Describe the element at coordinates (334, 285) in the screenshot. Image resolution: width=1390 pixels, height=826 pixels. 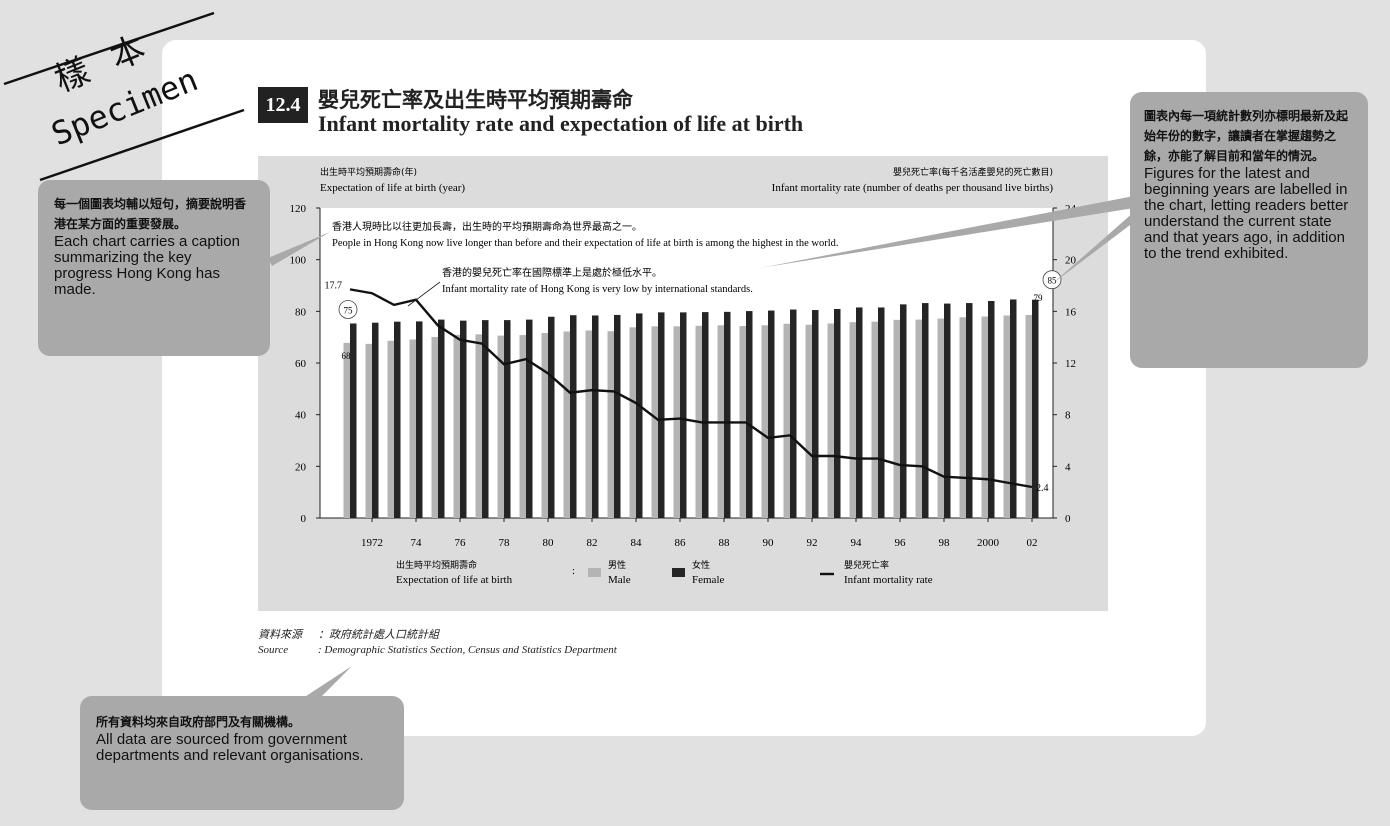
I see `data-label-imr: 17.7` at that location.